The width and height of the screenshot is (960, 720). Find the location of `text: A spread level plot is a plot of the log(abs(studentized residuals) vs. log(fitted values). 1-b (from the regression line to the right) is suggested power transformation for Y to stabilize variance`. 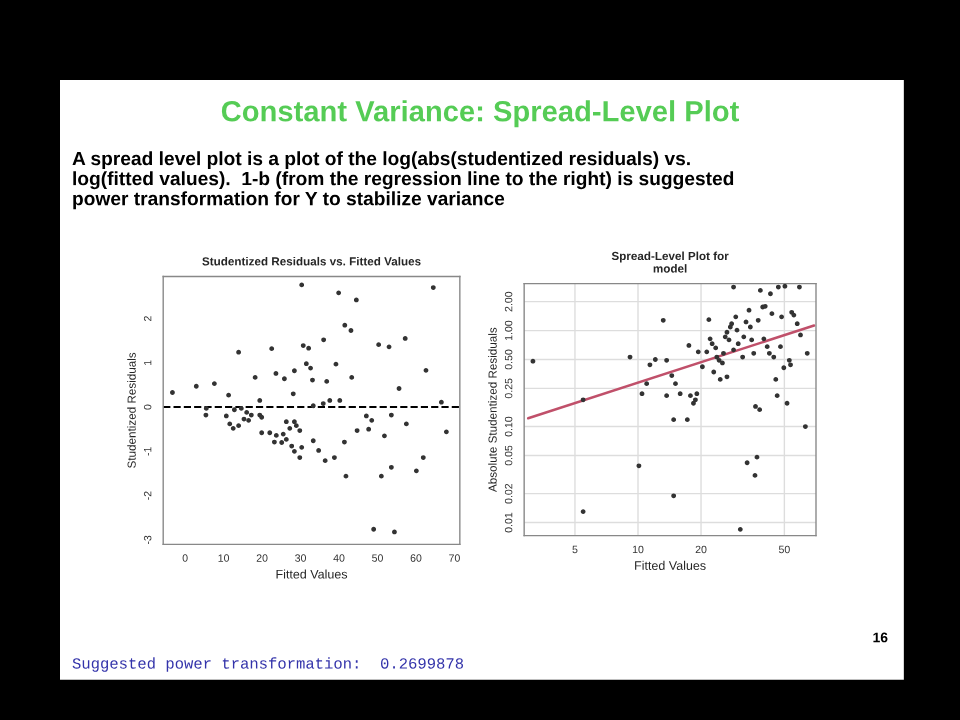

text: A spread level plot is a plot of the log(abs(studentized residuals) vs. log(fitted values). 1-b (from the regression line to the right) is suggested power transformation for Y to stabilize variance is located at coordinates (403, 180).